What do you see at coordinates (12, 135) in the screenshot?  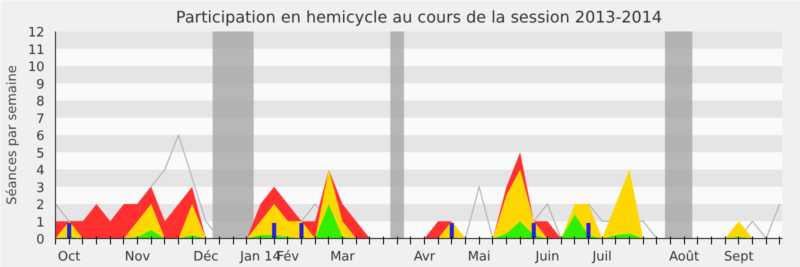 I see `y-axis-title: Séances par semaine` at bounding box center [12, 135].